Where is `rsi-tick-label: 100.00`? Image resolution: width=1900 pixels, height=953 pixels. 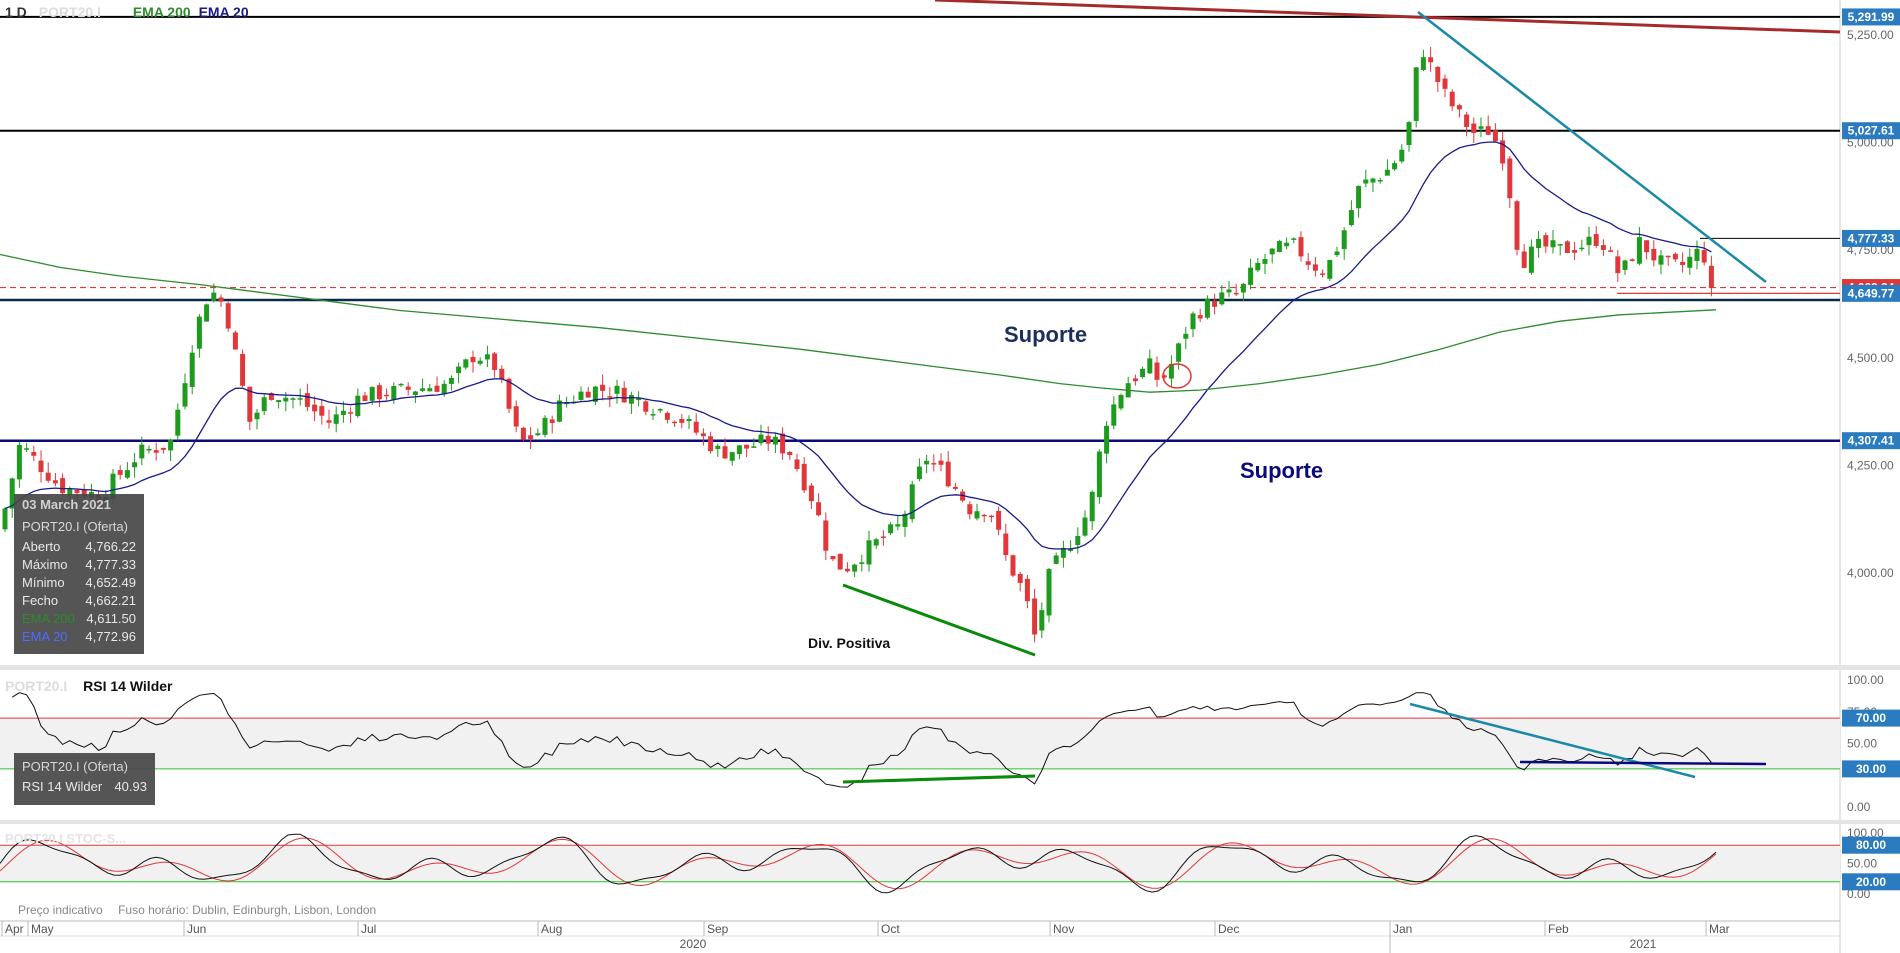 rsi-tick-label: 100.00 is located at coordinates (1865, 680).